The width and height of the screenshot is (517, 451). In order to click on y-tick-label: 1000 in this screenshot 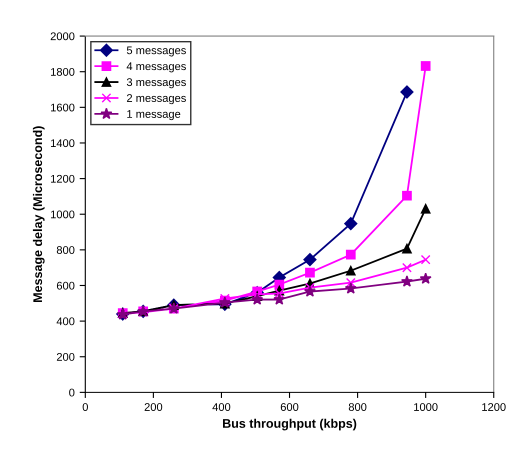, I will do `click(62, 214)`.